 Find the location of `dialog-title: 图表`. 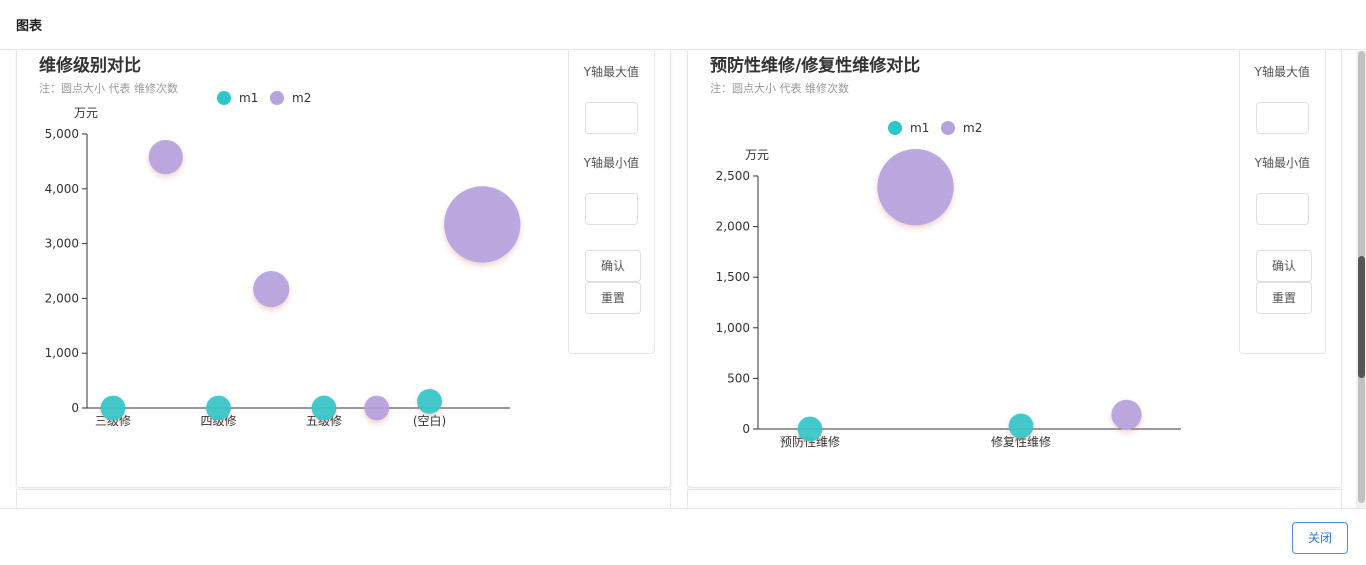

dialog-title: 图表 is located at coordinates (29, 26).